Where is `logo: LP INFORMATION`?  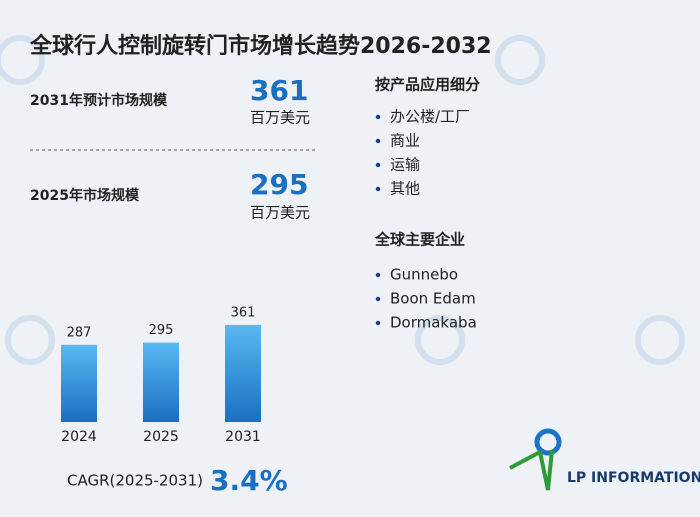
logo: LP INFORMATION is located at coordinates (604, 459).